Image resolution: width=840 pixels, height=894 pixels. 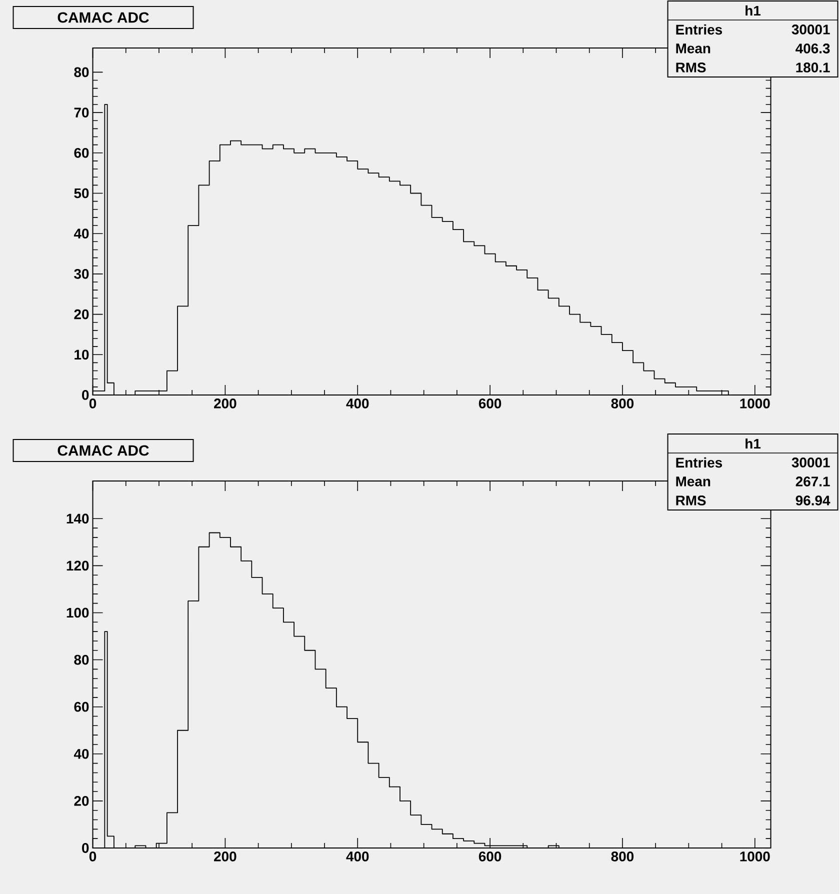 What do you see at coordinates (81, 113) in the screenshot?
I see `y-tick-label: 70` at bounding box center [81, 113].